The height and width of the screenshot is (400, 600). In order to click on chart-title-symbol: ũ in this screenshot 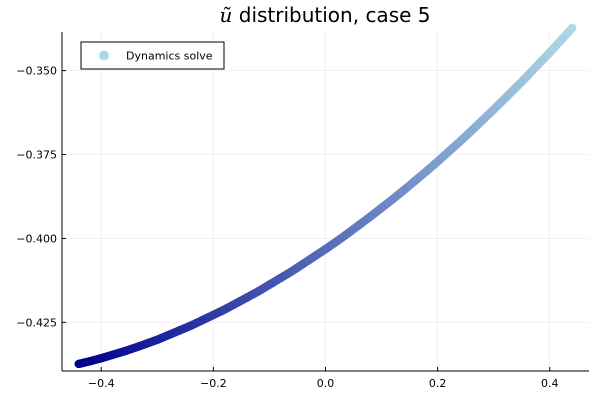, I will do `click(226, 15)`.